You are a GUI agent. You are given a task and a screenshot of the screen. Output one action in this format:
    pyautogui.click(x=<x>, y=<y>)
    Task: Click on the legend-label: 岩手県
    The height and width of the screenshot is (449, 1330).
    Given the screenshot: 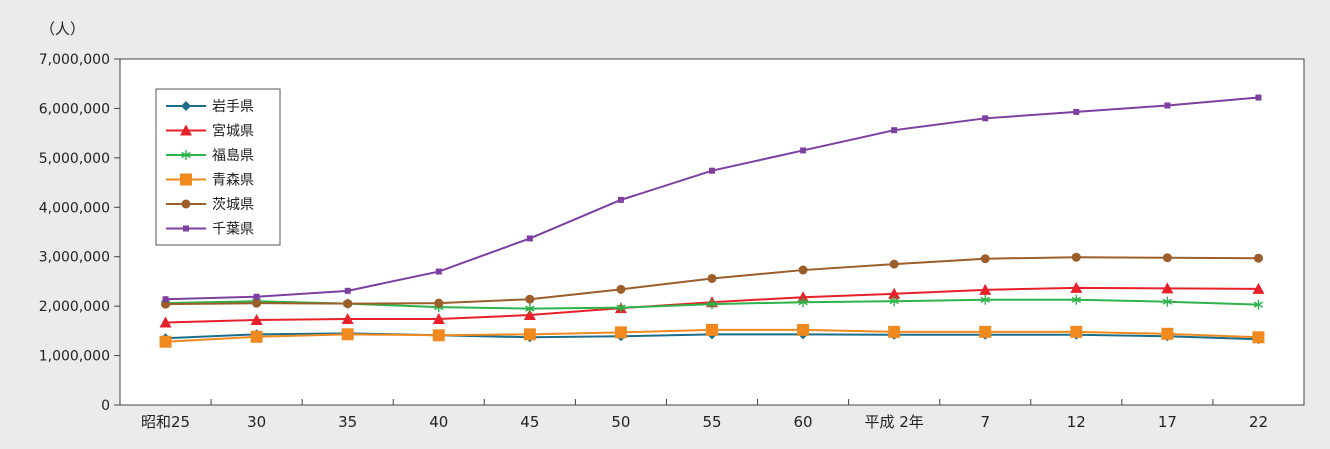 What is the action you would take?
    pyautogui.click(x=233, y=107)
    